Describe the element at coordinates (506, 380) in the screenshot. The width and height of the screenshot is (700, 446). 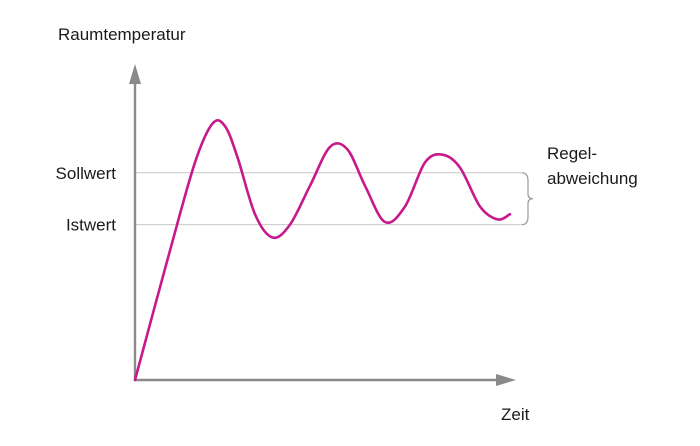
I see `x-axis-arrowhead` at that location.